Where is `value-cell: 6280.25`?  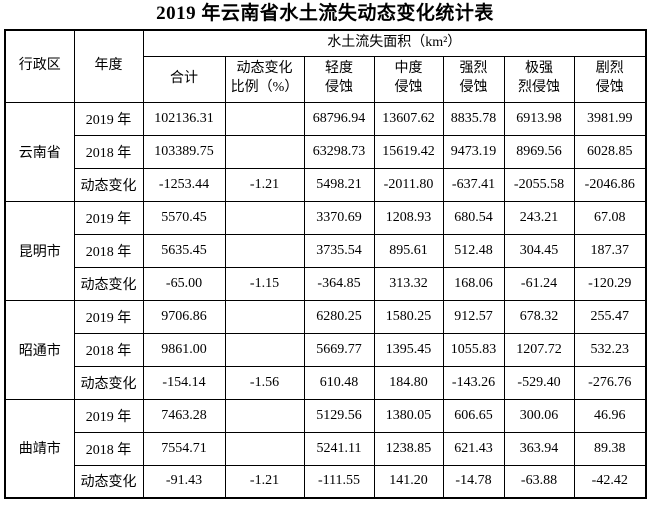
value-cell: 6280.25 is located at coordinates (339, 316).